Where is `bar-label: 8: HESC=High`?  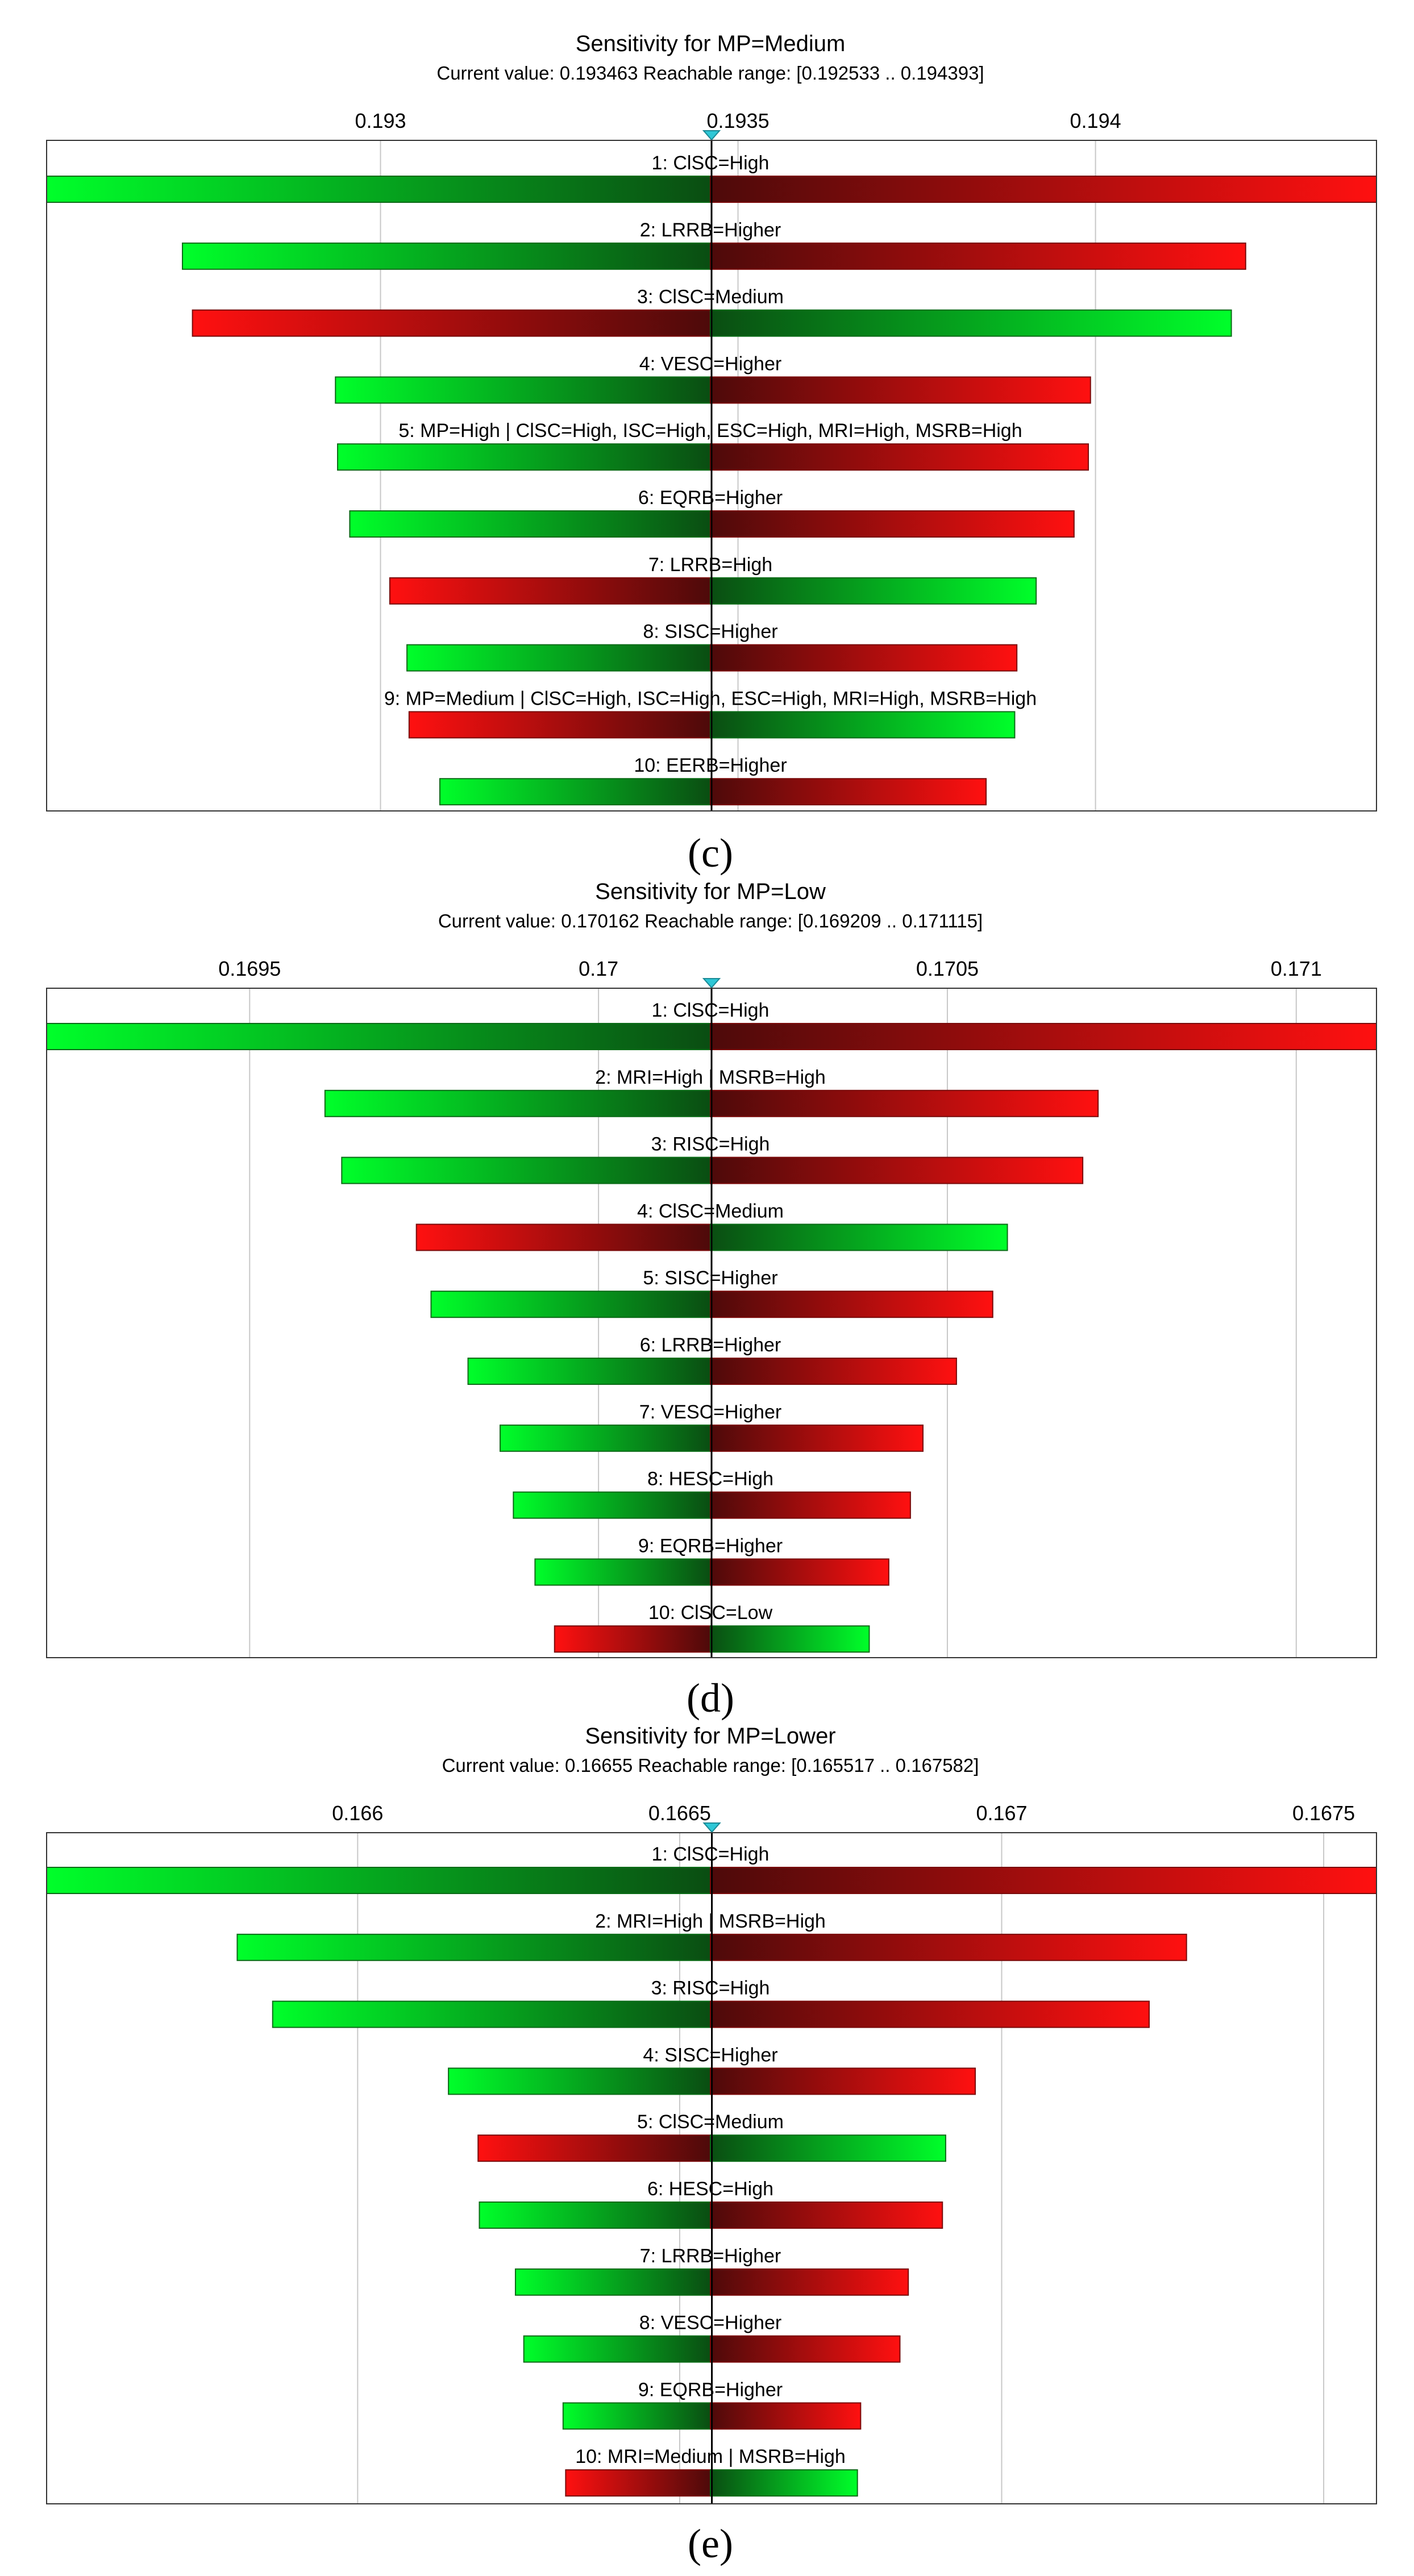 bar-label: 8: HESC=High is located at coordinates (710, 1479).